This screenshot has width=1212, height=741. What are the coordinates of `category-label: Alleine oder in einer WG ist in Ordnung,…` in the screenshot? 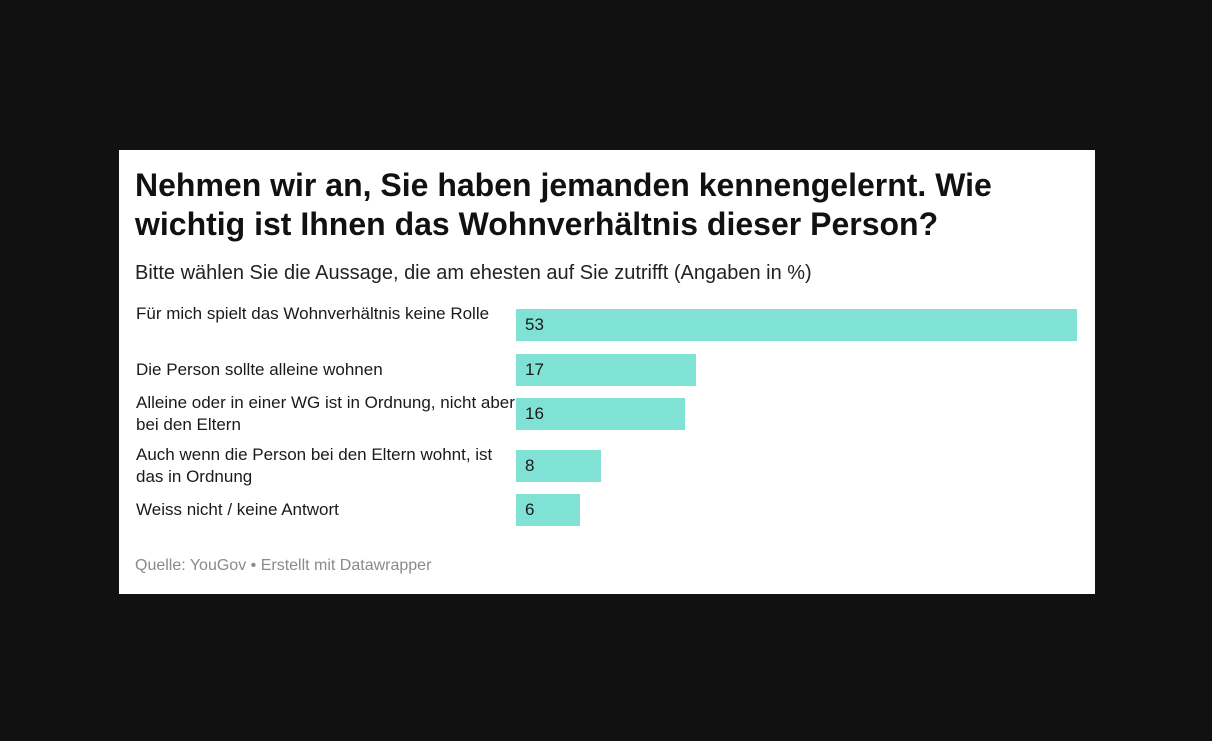 It's located at (325, 413).